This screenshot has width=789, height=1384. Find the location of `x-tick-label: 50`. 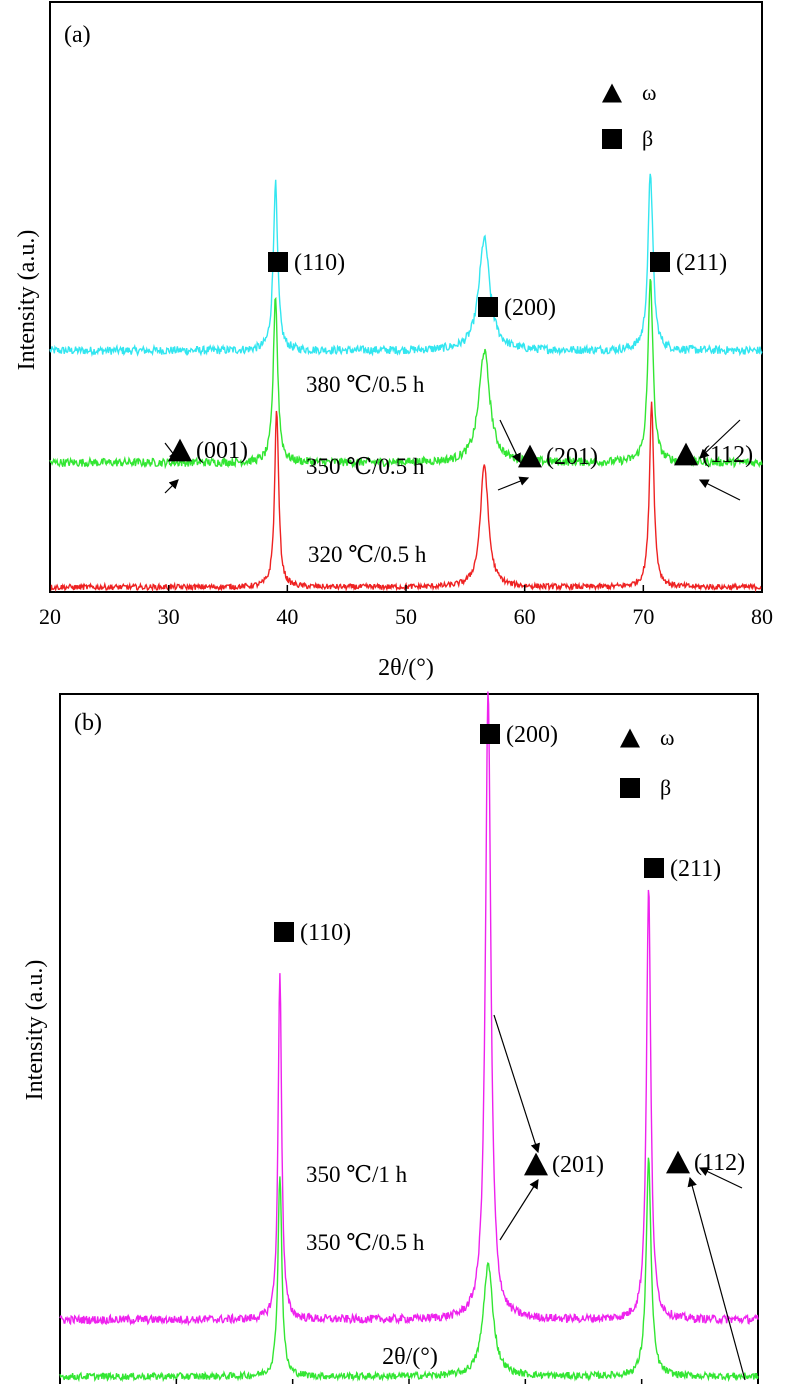

x-tick-label: 50 is located at coordinates (406, 616).